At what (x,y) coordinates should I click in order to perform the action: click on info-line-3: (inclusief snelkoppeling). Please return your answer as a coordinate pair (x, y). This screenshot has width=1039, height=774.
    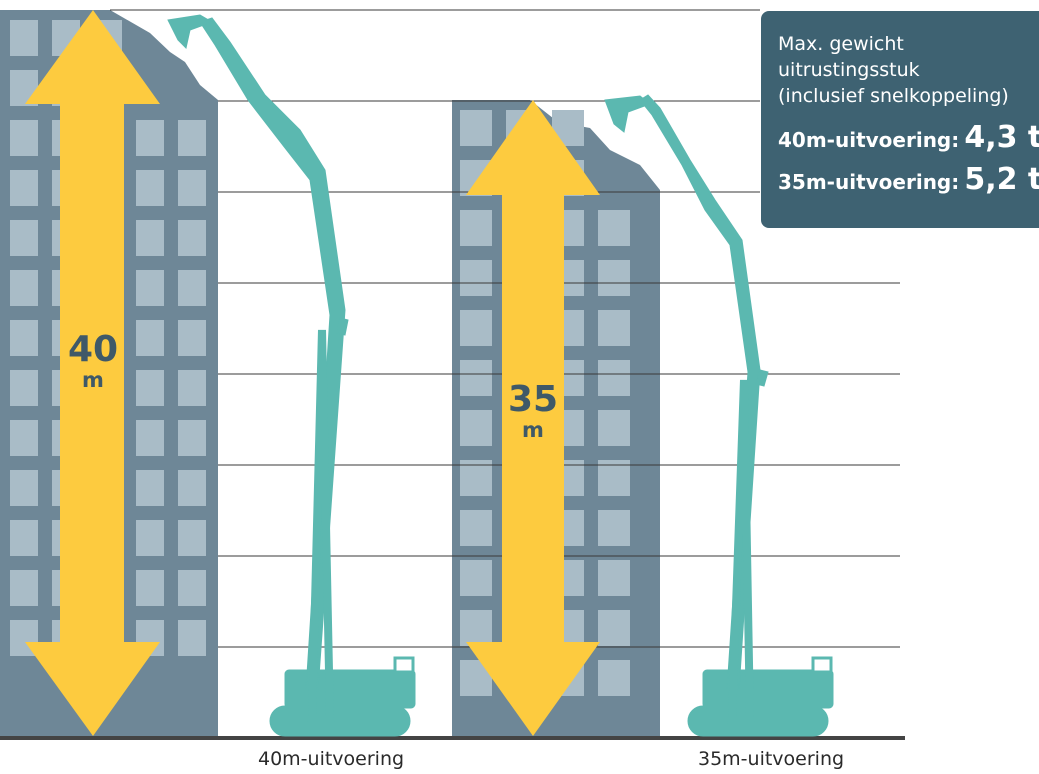
    Looking at the image, I should click on (893, 96).